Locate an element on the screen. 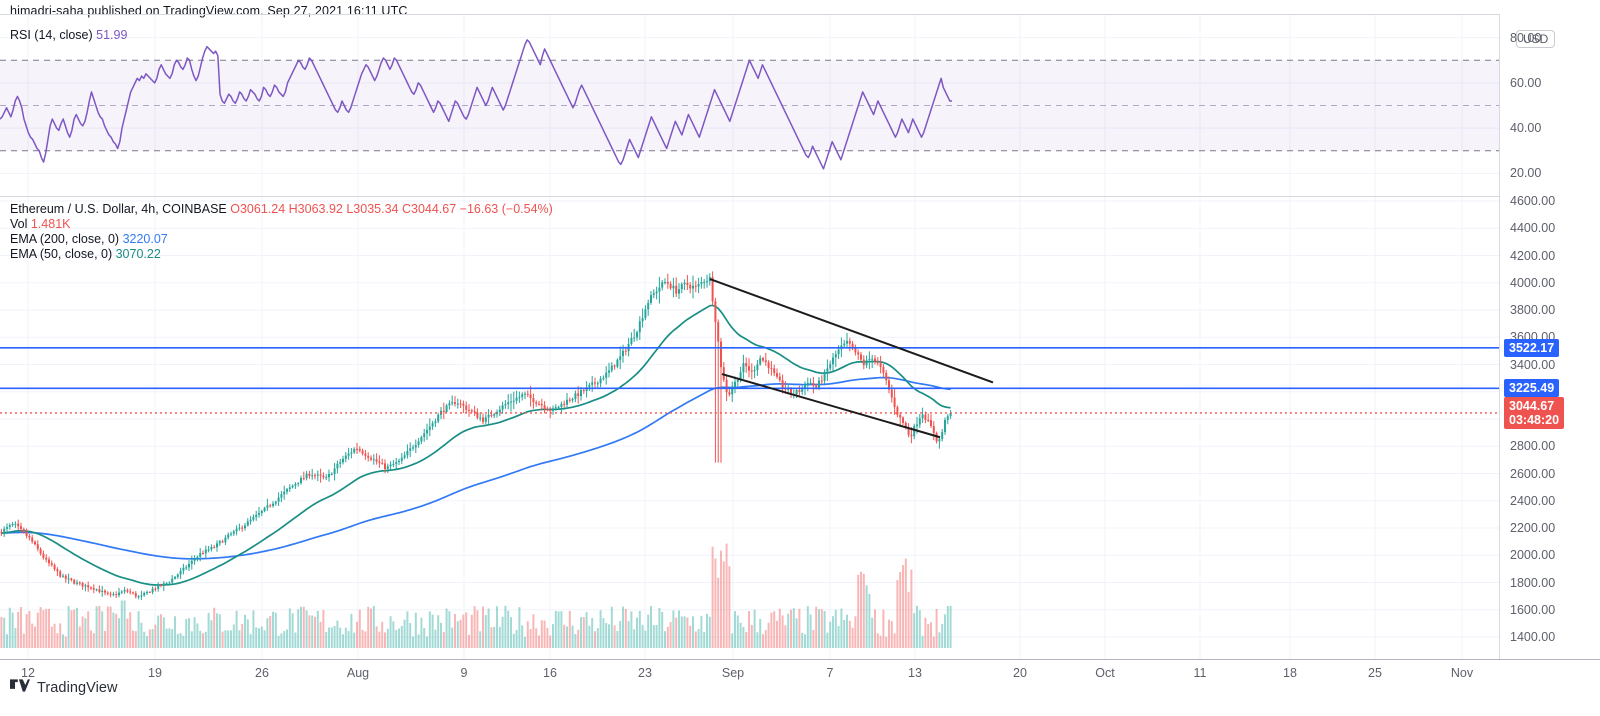 This screenshot has height=716, width=1600. price-axis-tick: 2600.00 is located at coordinates (1533, 473).